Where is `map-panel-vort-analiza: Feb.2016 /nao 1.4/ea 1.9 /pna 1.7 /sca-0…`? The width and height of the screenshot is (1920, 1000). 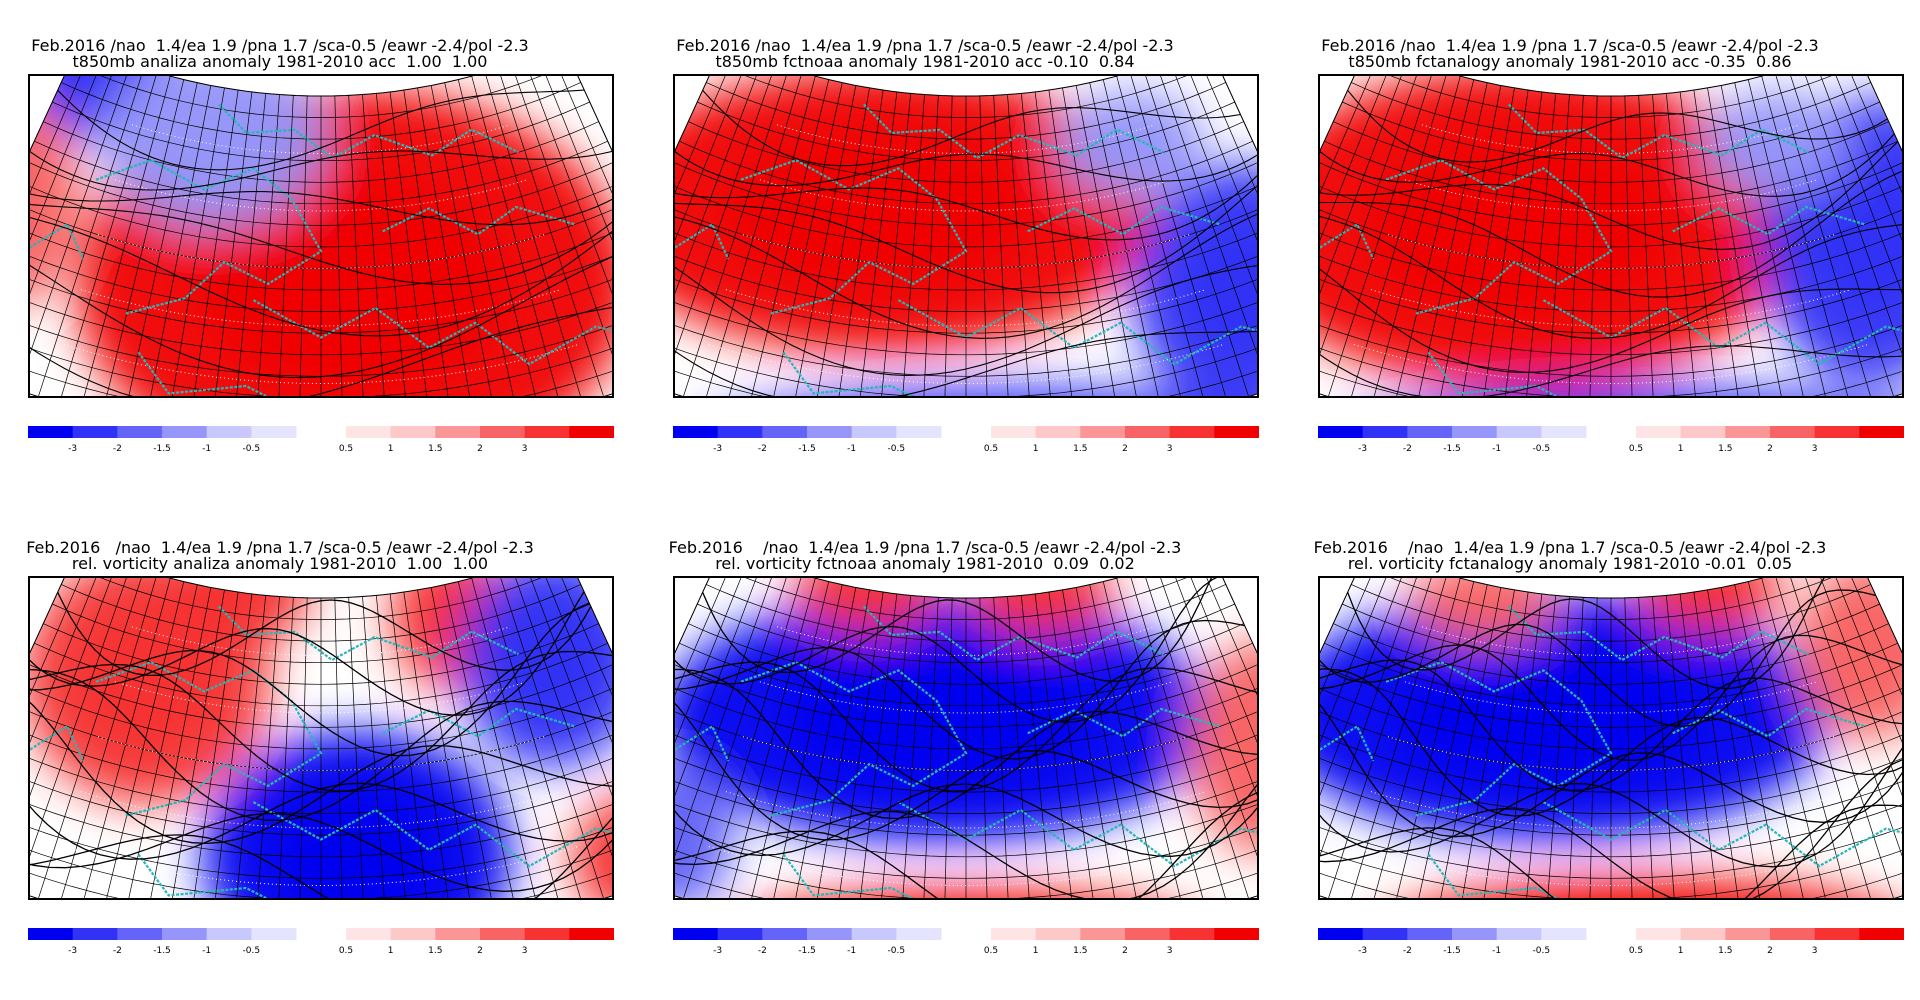
map-panel-vort-analiza: Feb.2016 /nao 1.4/ea 1.9 /pna 1.7 /sca-0… is located at coordinates (307, 770).